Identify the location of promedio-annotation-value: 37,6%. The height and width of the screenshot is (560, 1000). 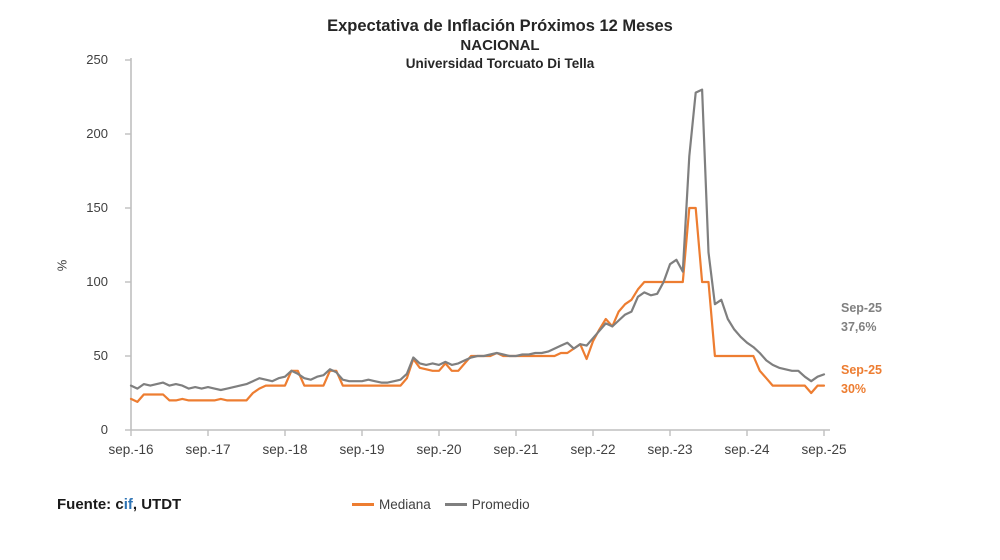
(859, 327).